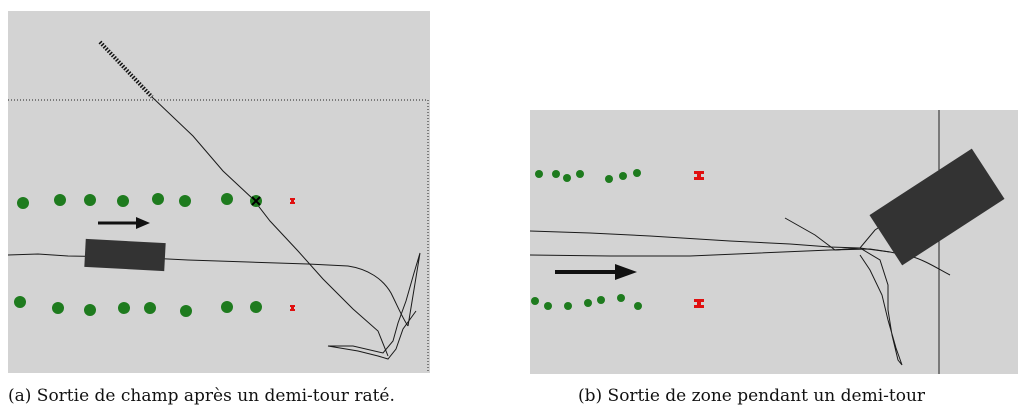  I want to click on trajectory-lower, so click(710, 252).